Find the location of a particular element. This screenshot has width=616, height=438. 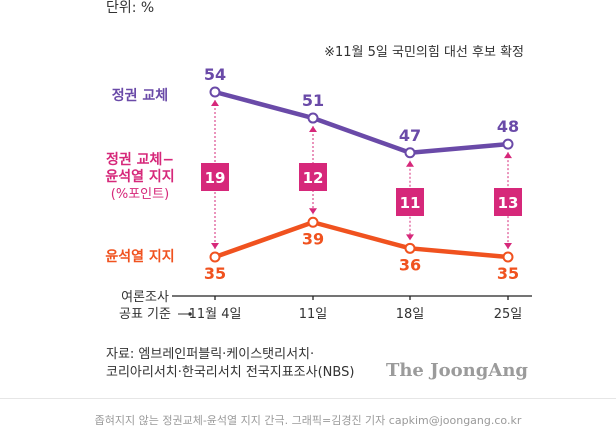

data-label: 47 is located at coordinates (410, 135).